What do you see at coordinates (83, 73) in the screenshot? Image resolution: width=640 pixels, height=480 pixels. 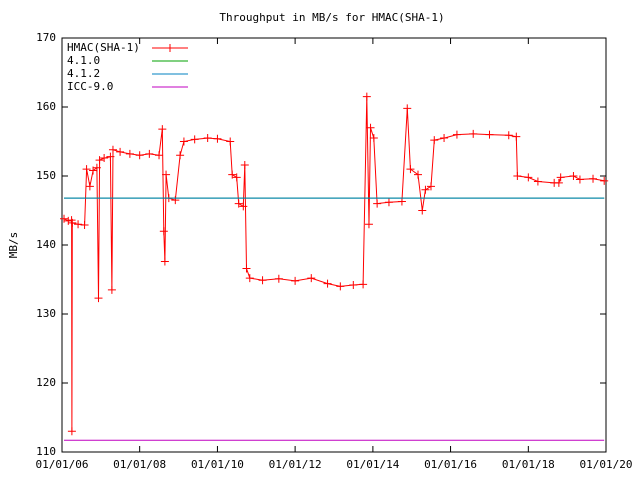 I see `legend-label: 4.1.2` at bounding box center [83, 73].